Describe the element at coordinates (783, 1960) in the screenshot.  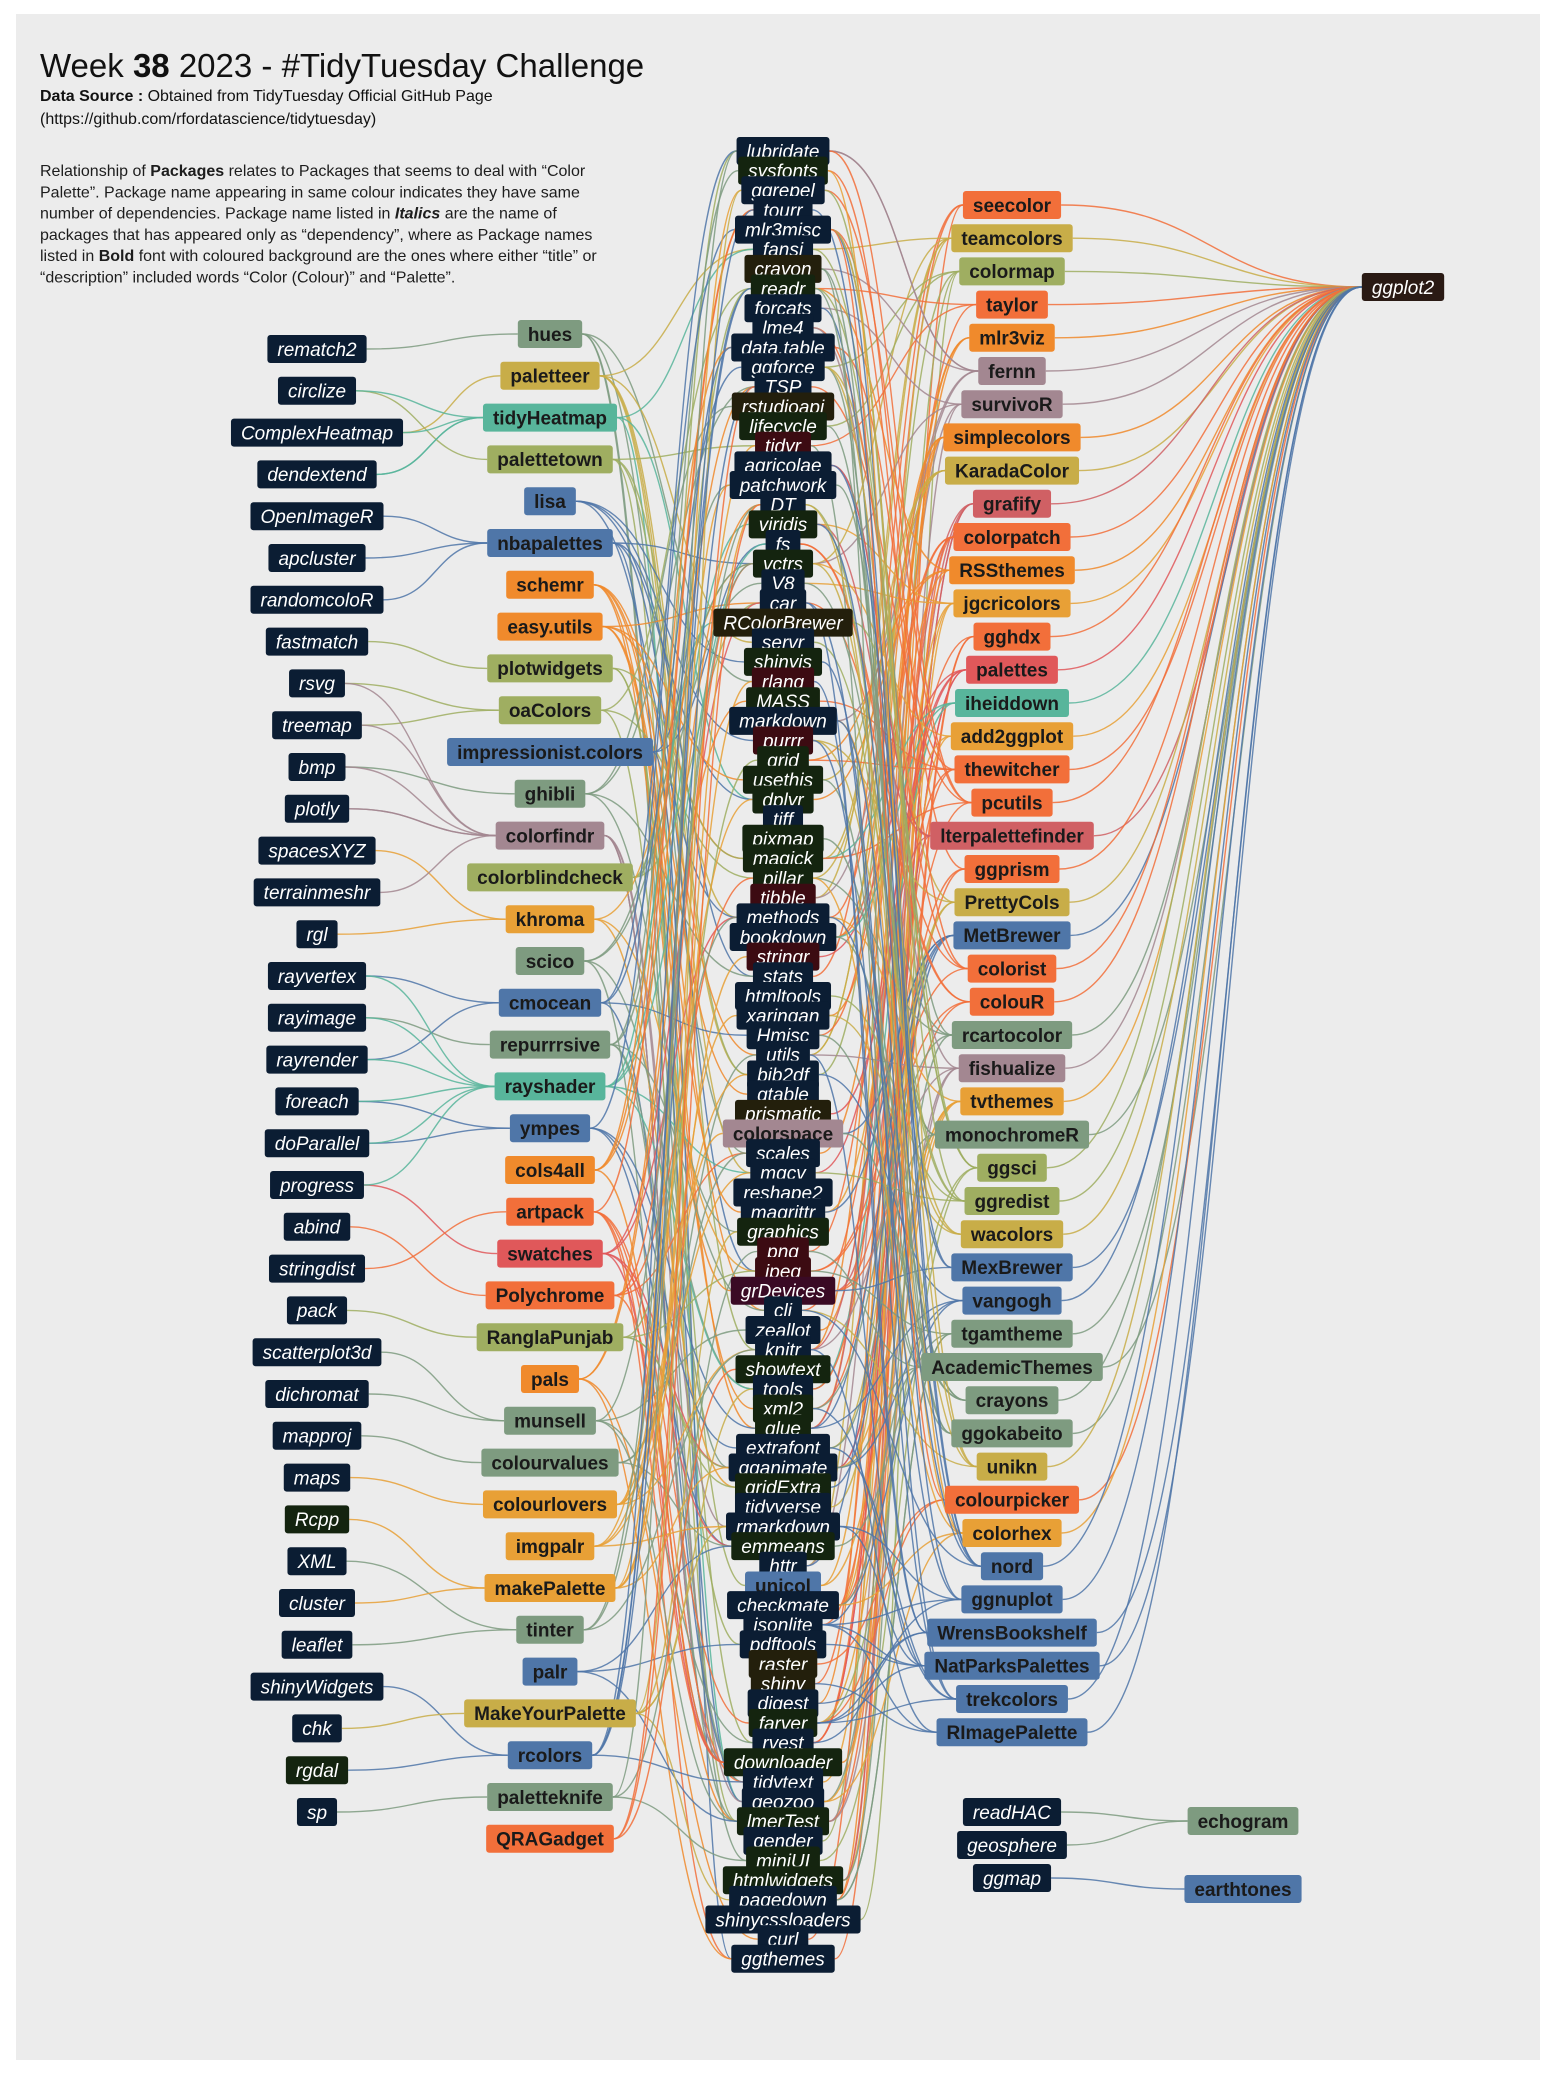
I see `node-label: ggthemes` at that location.